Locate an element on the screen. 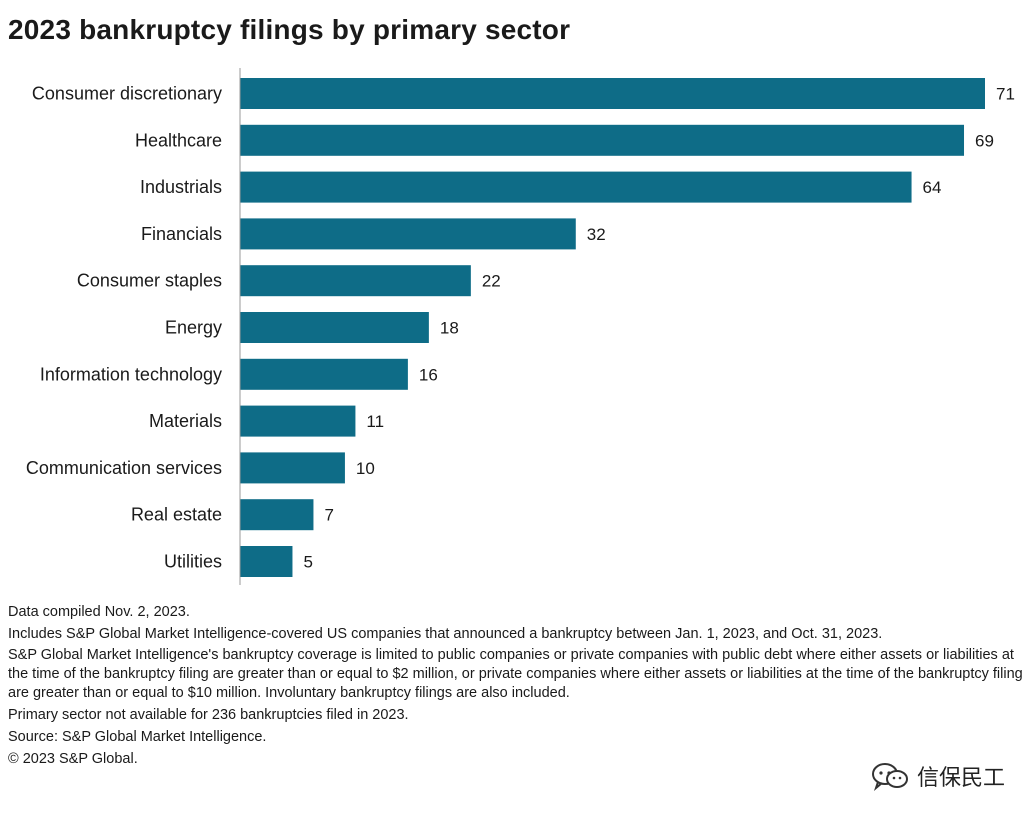 The height and width of the screenshot is (817, 1031). category-label-consumer-staples: Consumer staples is located at coordinates (149, 281).